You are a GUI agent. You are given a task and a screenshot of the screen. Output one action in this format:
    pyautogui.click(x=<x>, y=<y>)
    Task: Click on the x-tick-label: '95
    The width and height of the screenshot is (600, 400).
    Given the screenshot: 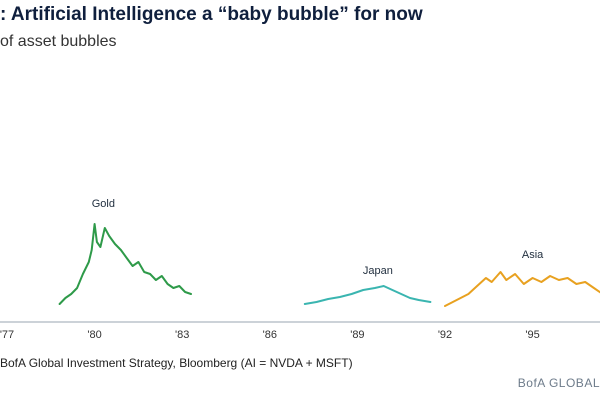 What is the action you would take?
    pyautogui.click(x=532, y=335)
    